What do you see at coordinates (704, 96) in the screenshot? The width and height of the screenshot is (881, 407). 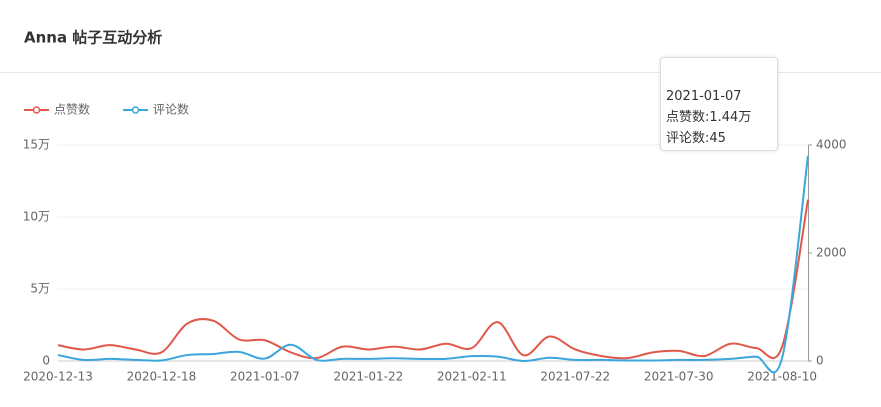 I see `tooltip-date: 2021-01-07` at bounding box center [704, 96].